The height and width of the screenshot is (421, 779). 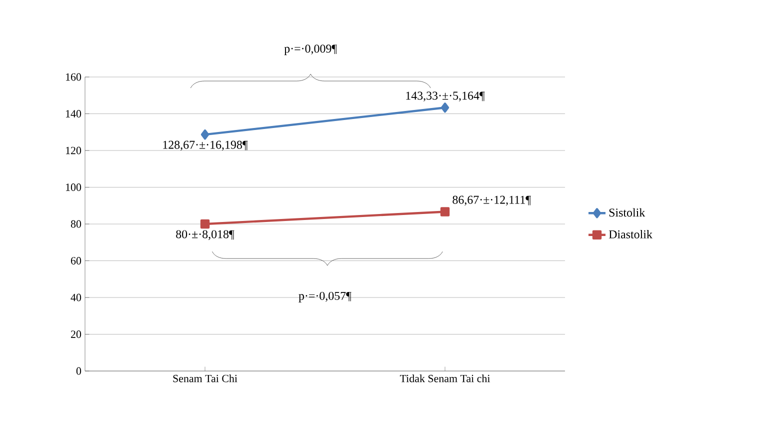 I want to click on y-tick-label: 60, so click(x=76, y=260).